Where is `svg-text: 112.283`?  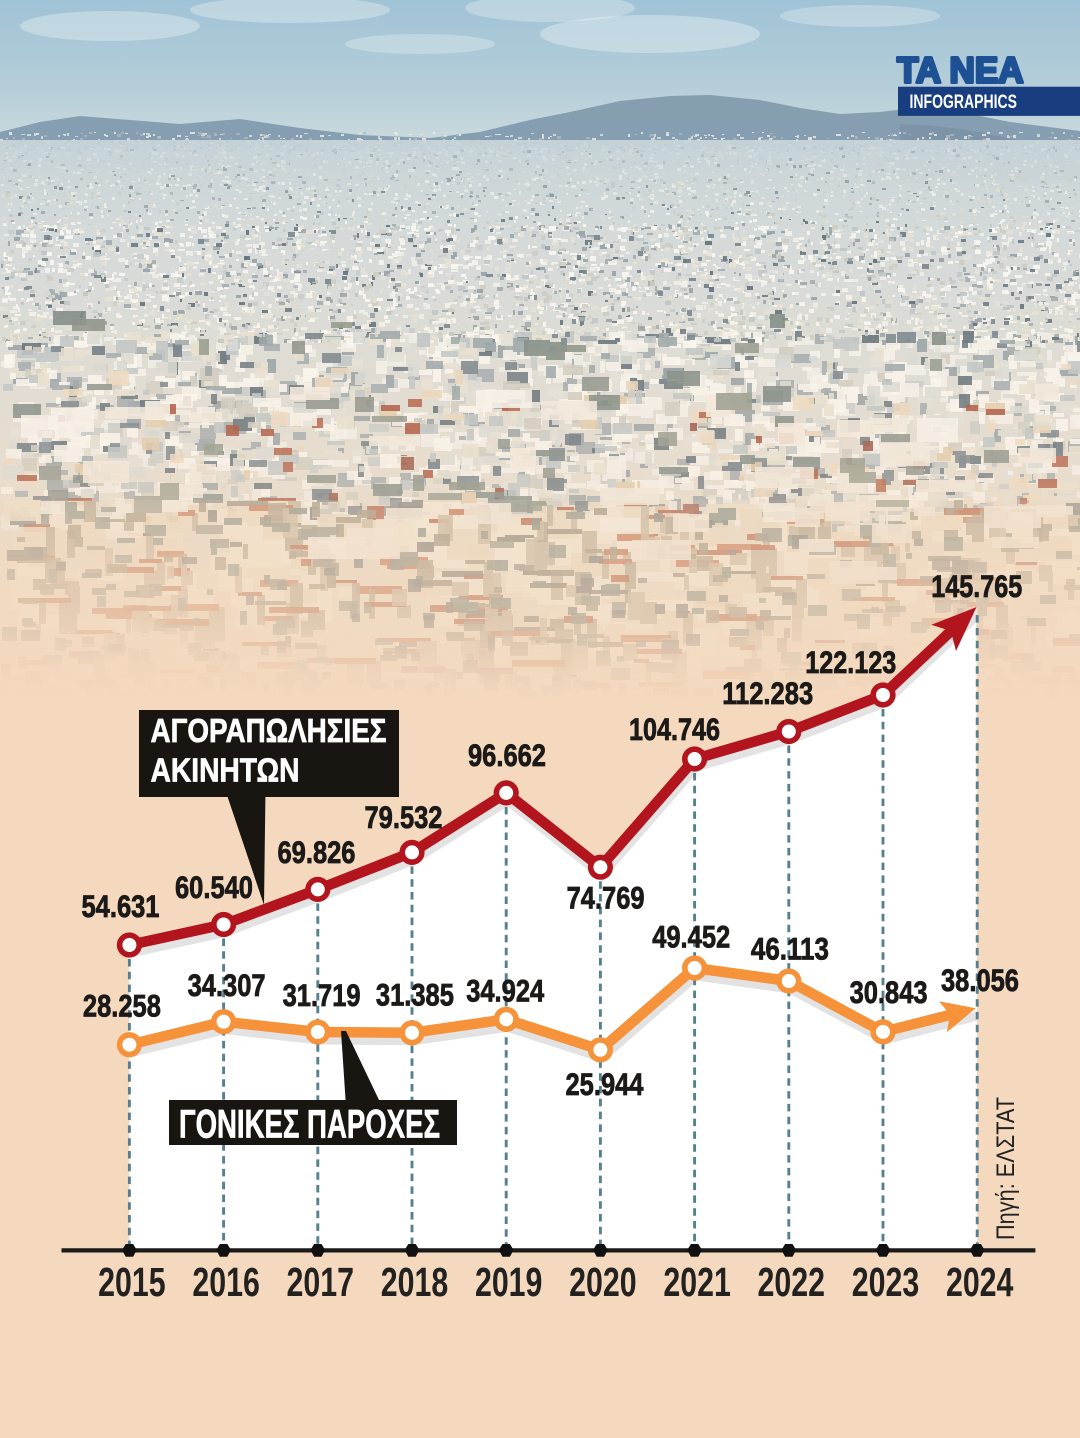 svg-text: 112.283 is located at coordinates (767, 693).